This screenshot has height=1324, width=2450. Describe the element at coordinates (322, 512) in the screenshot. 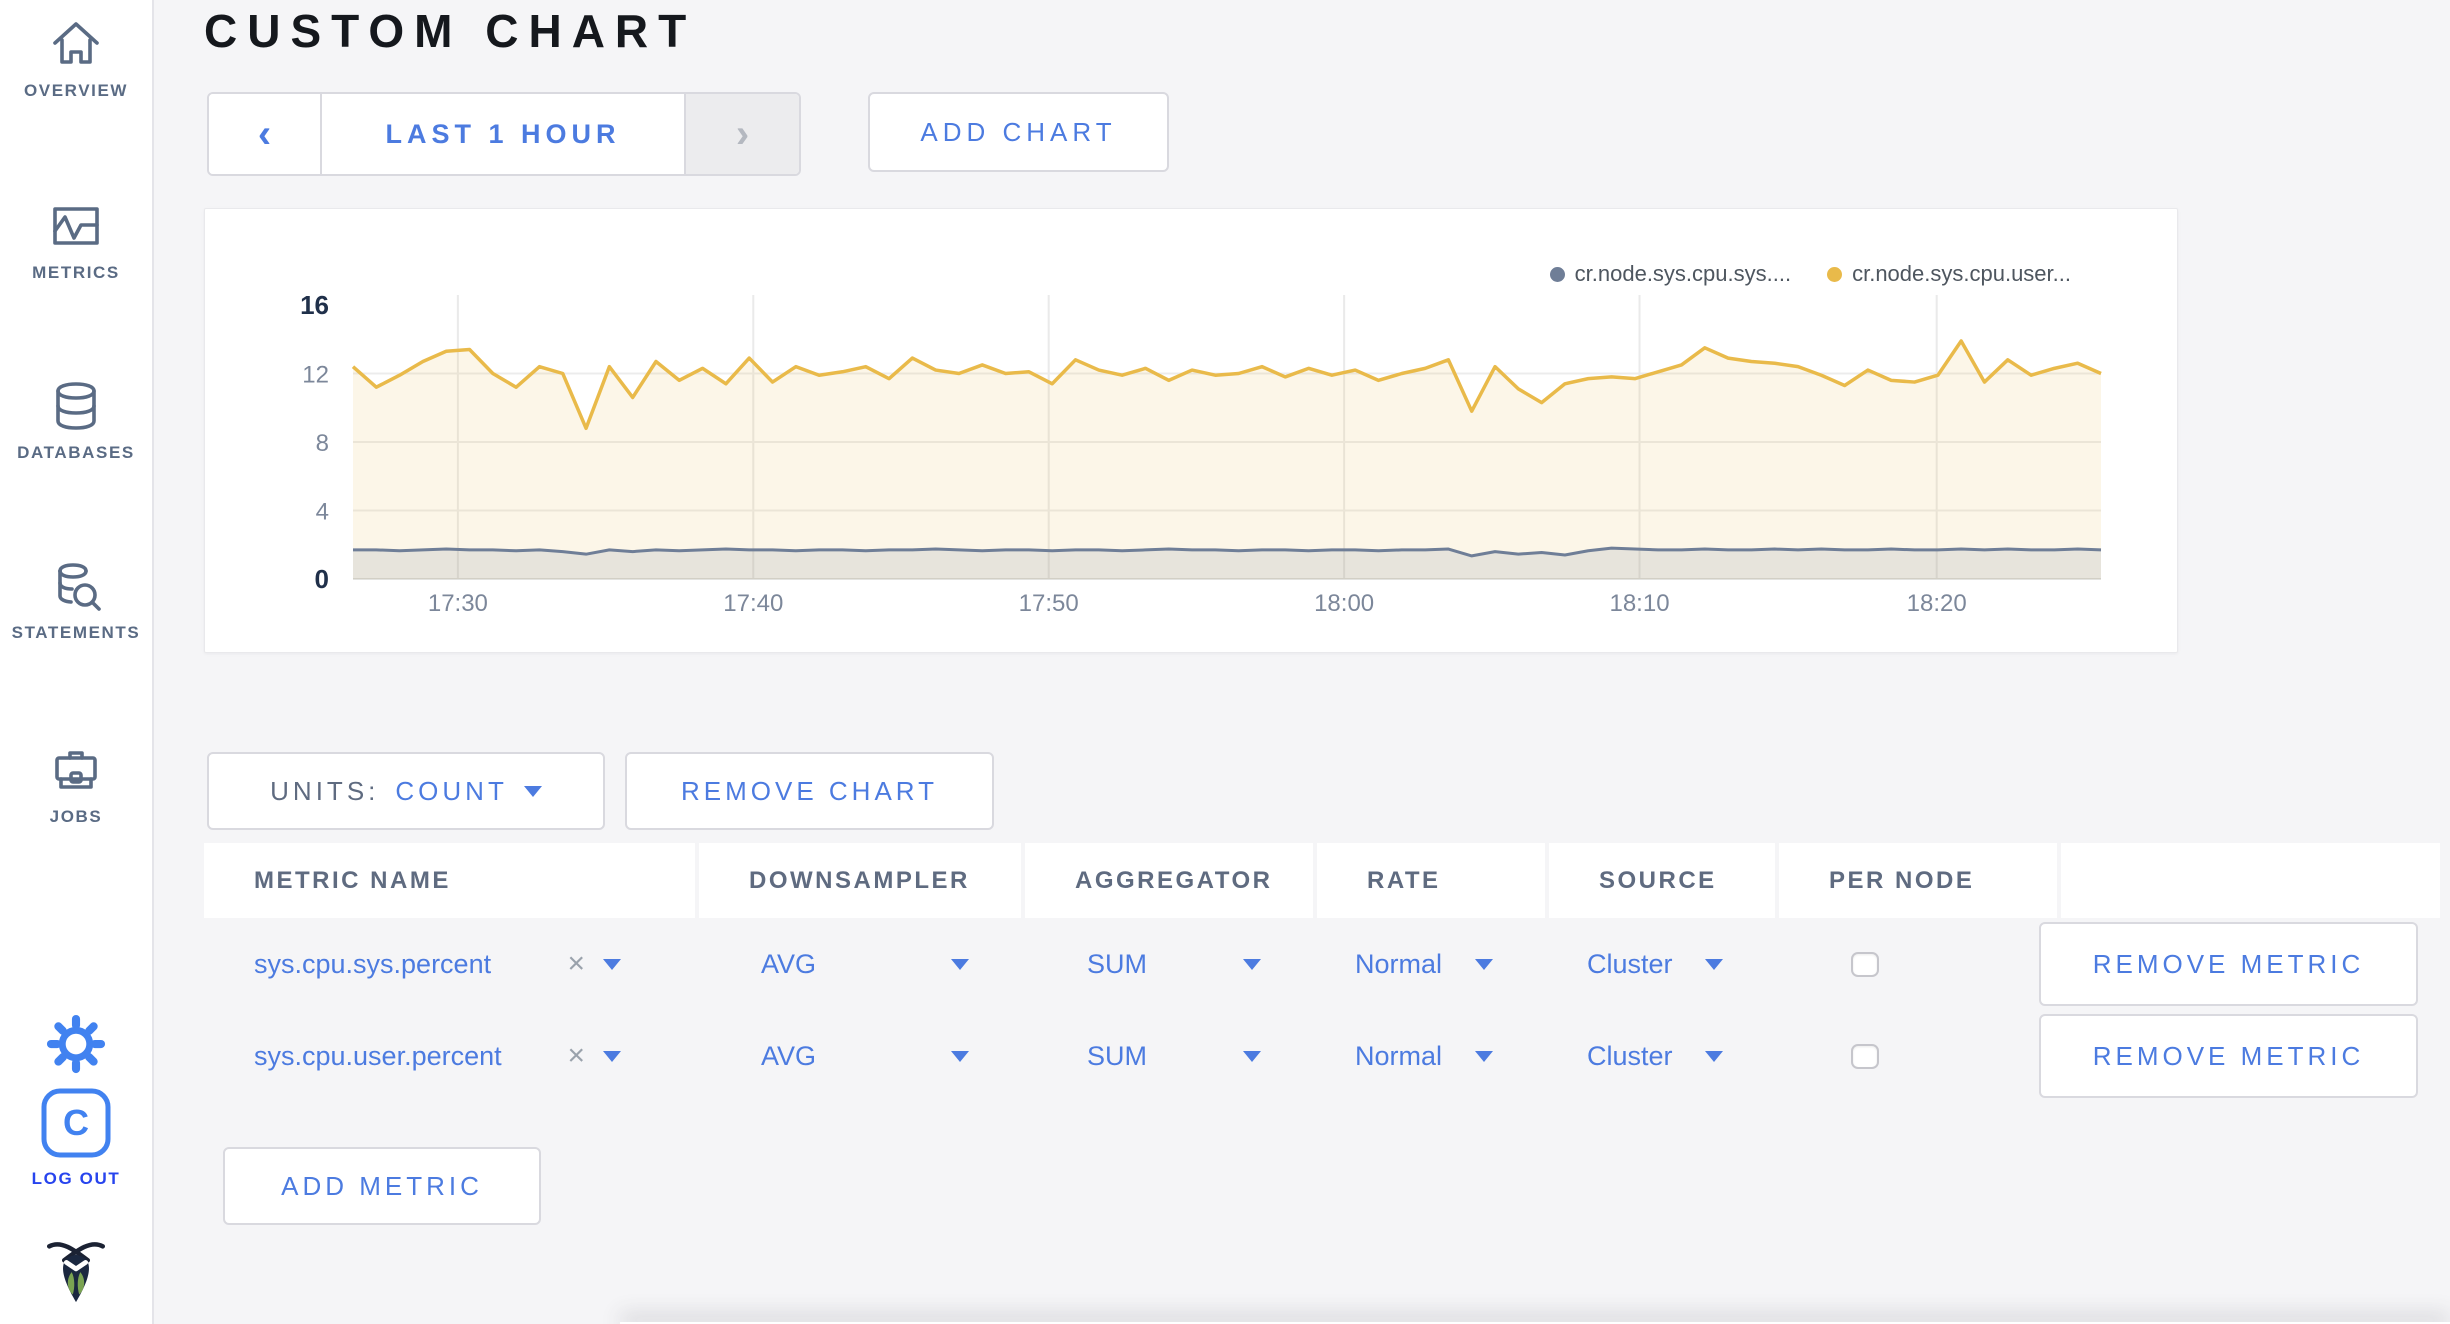

I see `svg-text: 4` at that location.